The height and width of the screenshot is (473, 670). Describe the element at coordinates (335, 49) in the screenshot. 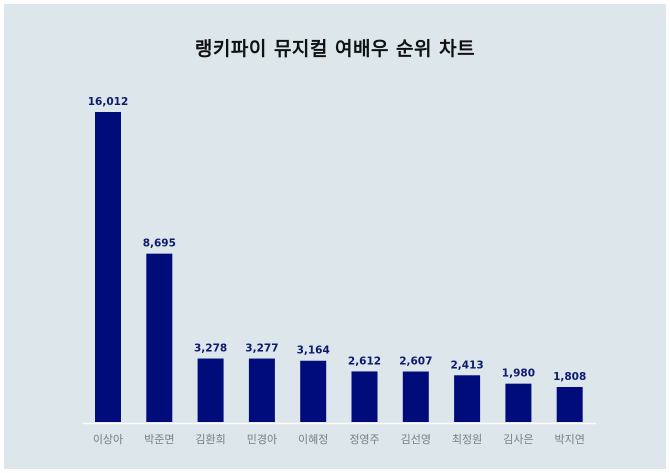

I see `chart-title: 랭키파이 뮤지컬 여배우 순위 차트` at that location.